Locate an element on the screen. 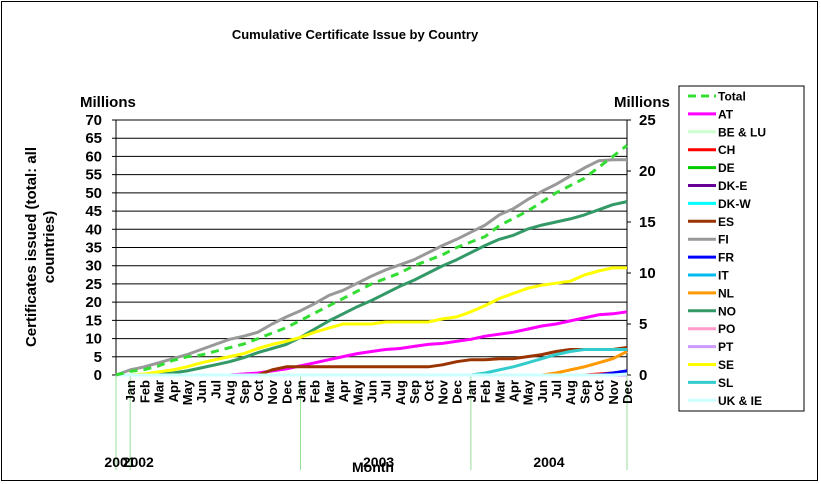 The width and height of the screenshot is (821, 484). legend-label: UK & IE is located at coordinates (740, 401).